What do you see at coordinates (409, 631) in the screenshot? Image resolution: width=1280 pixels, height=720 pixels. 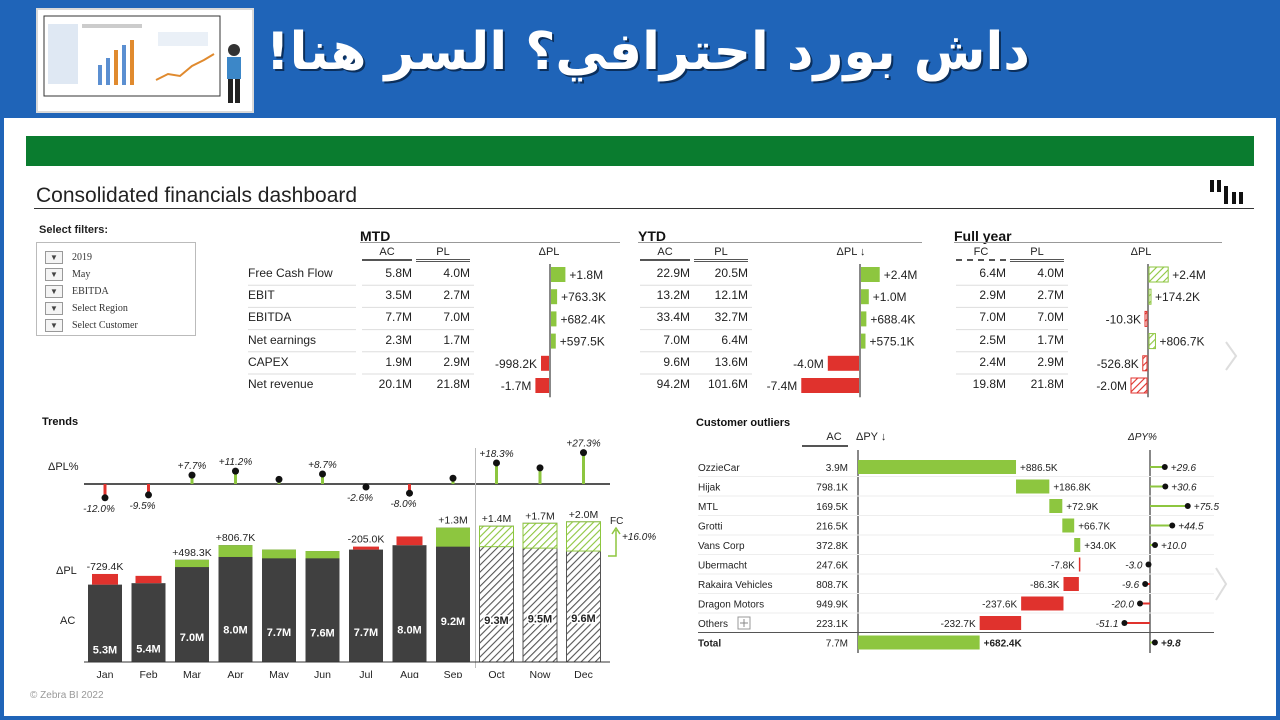 I see `ac-bar-label: 8.0M` at bounding box center [409, 631].